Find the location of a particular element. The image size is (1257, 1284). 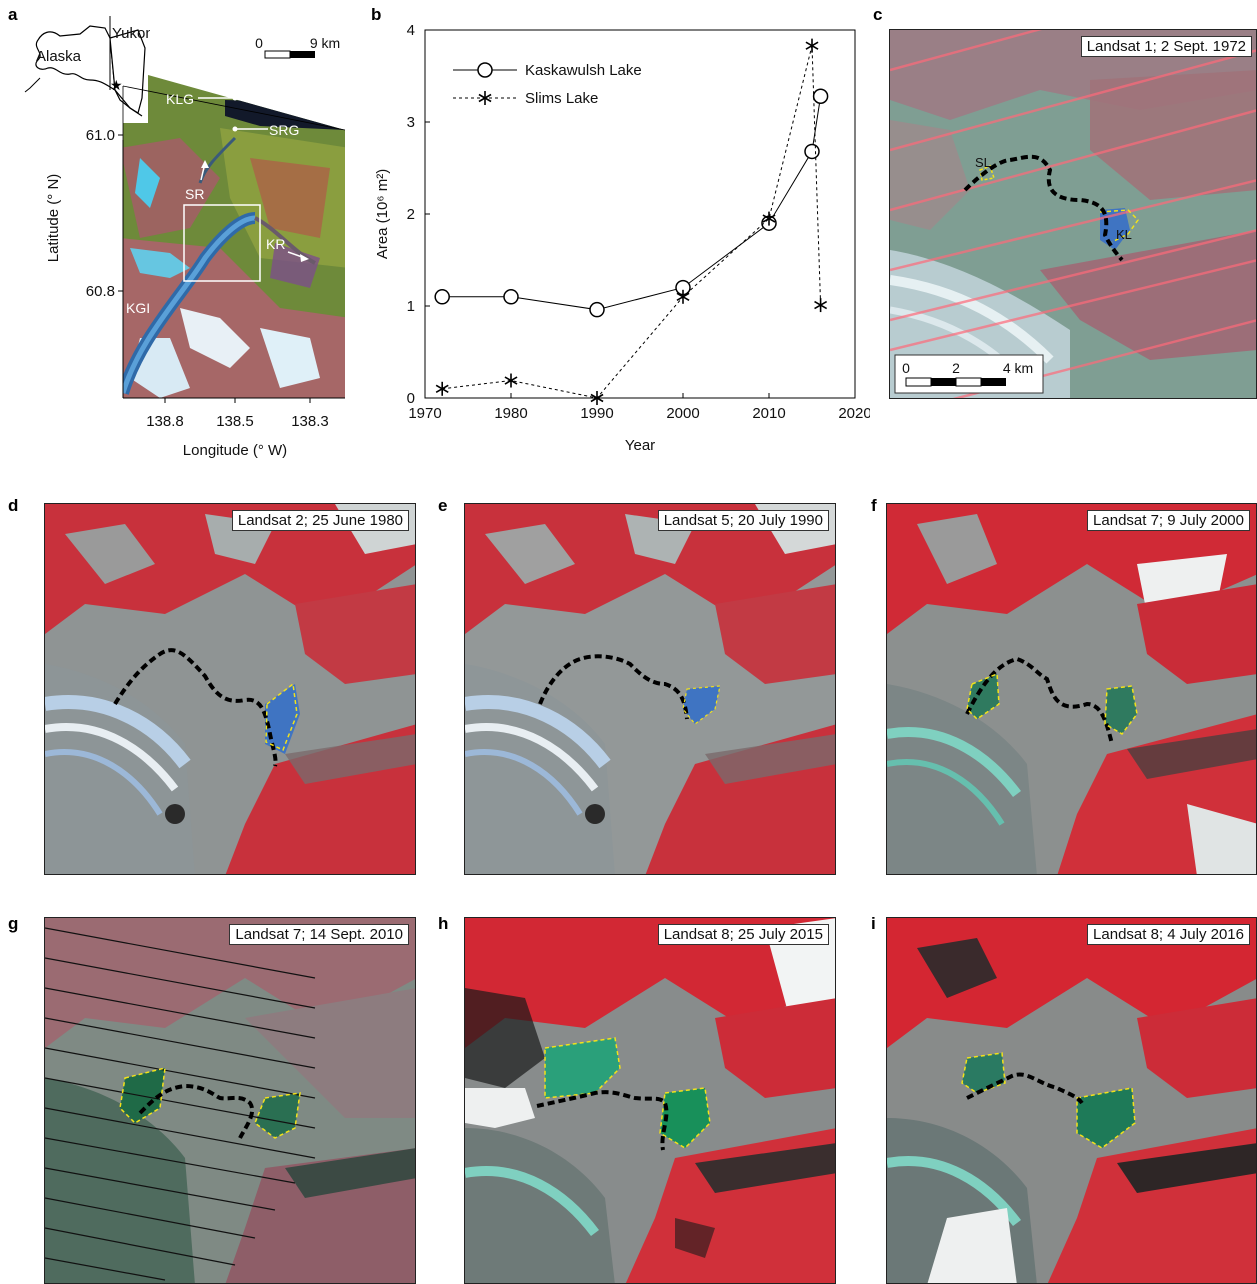

panel-letter-g: g is located at coordinates (13, 923).